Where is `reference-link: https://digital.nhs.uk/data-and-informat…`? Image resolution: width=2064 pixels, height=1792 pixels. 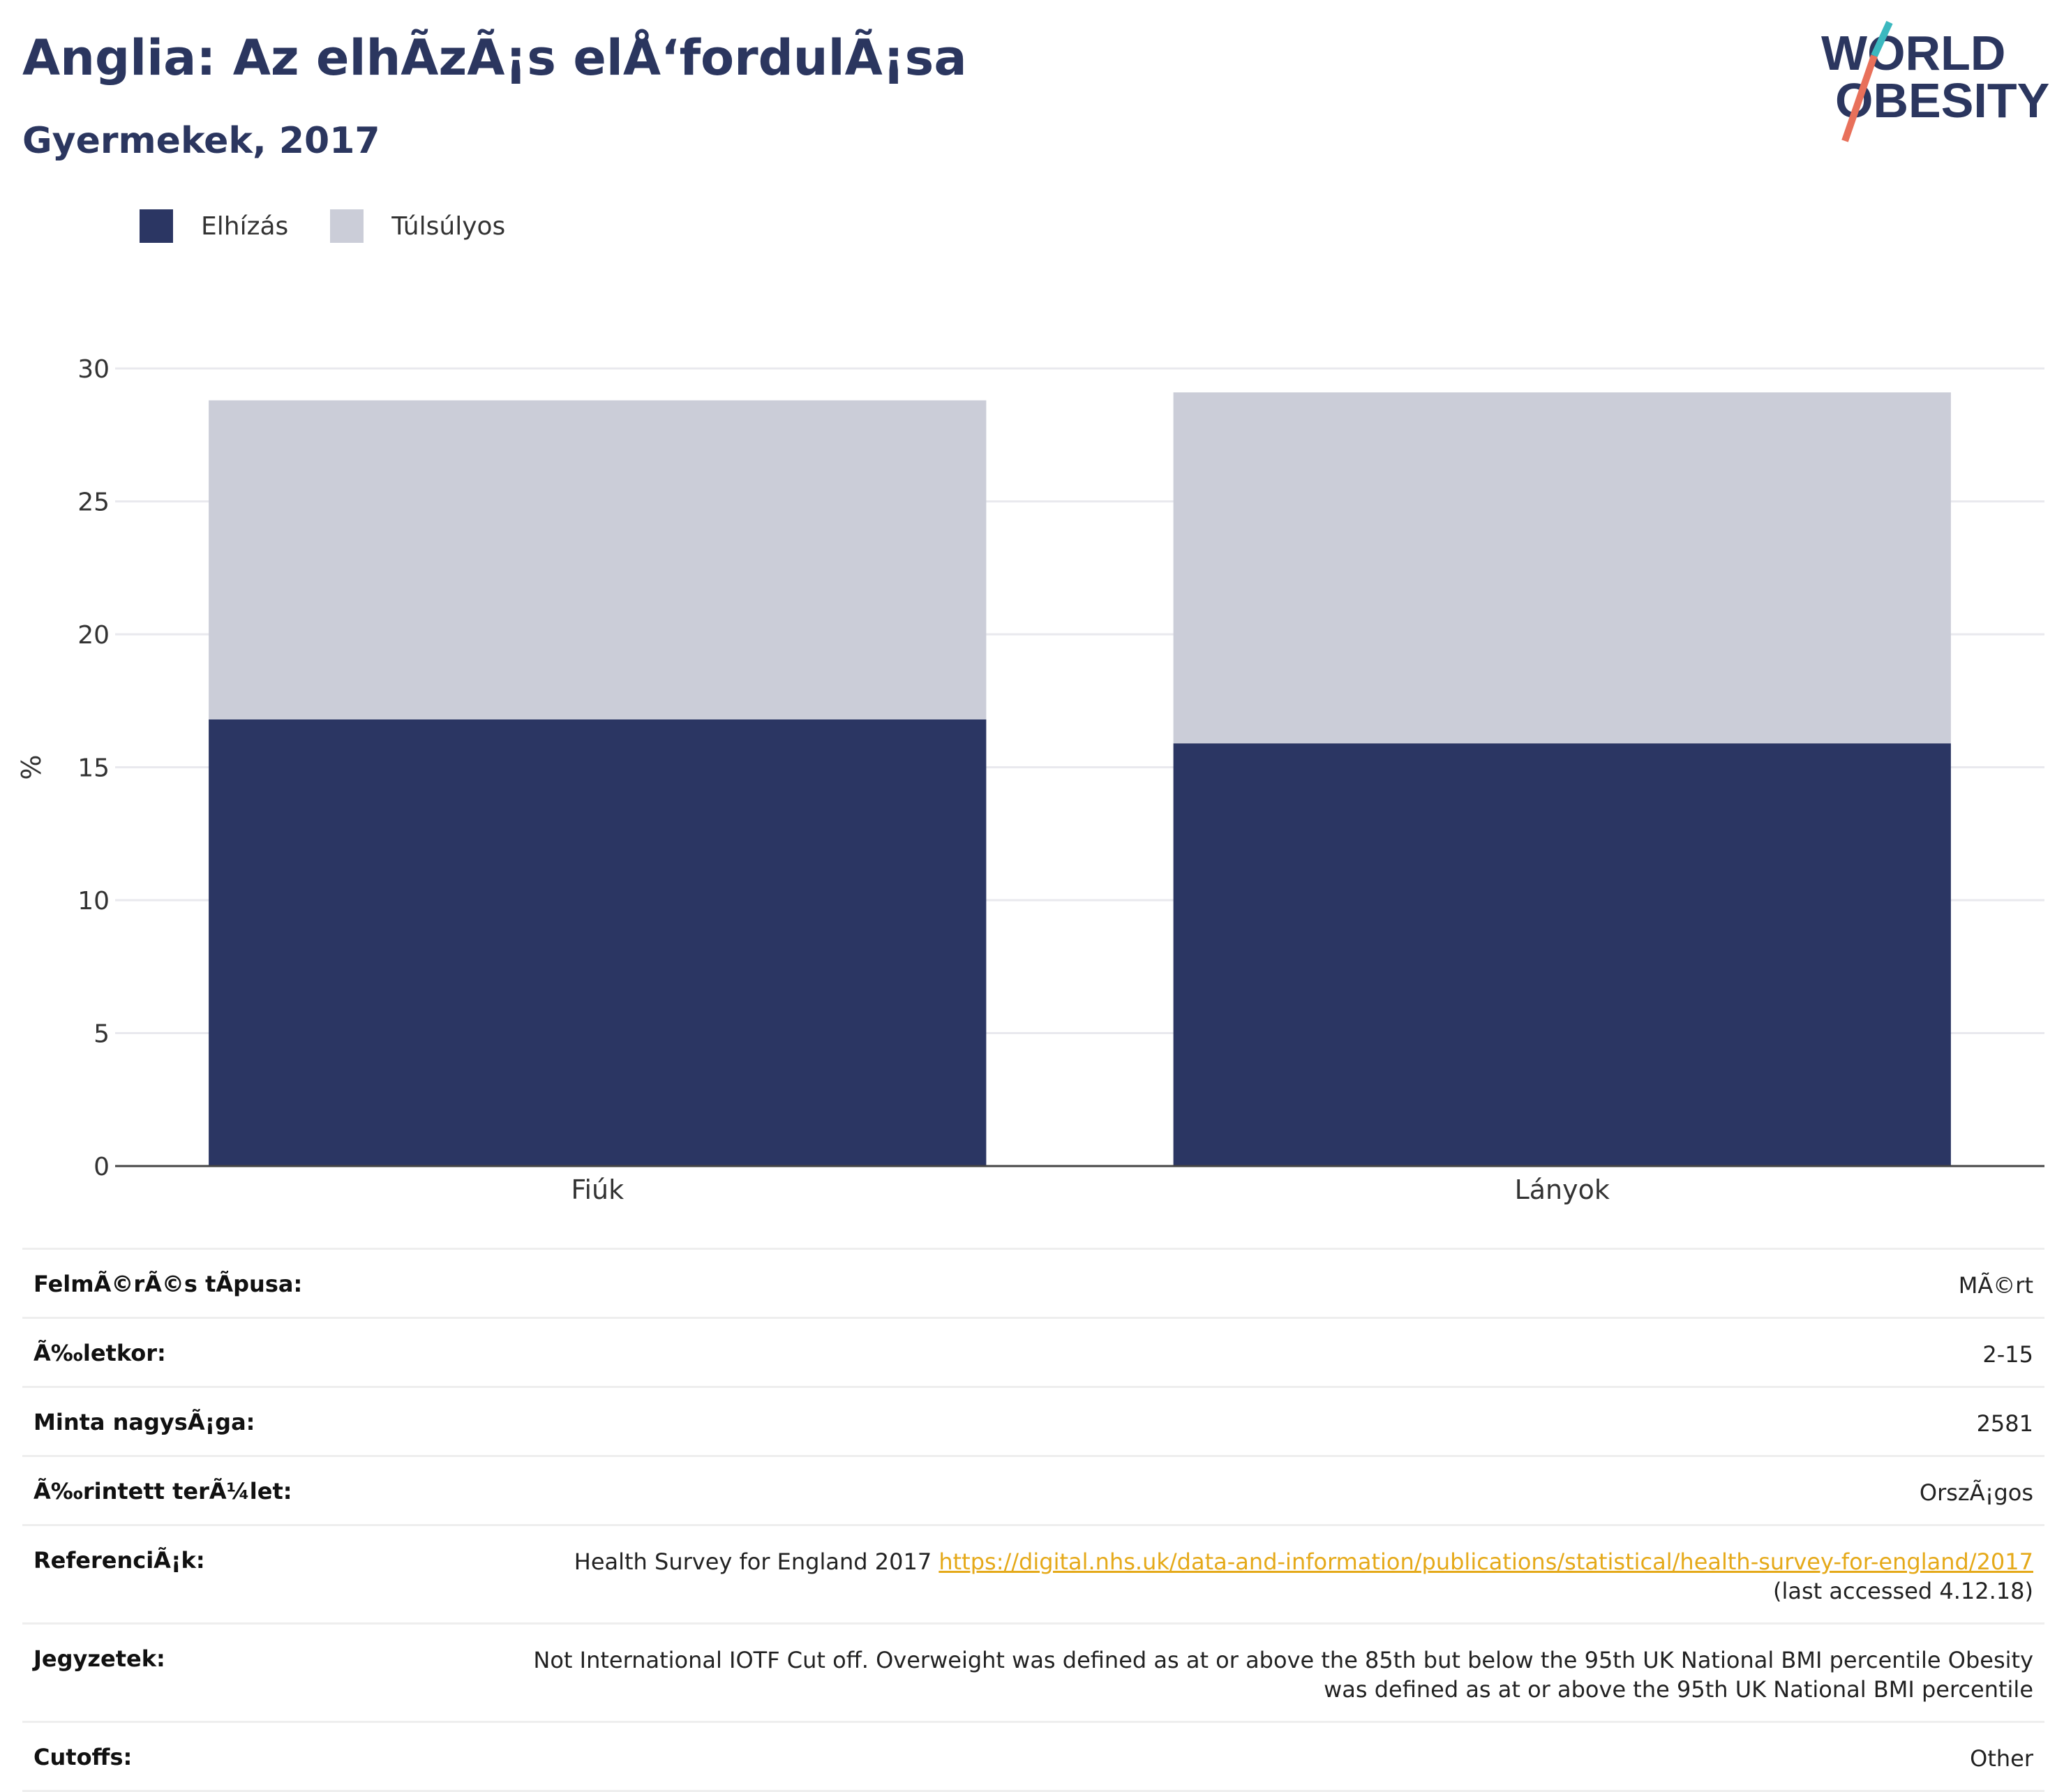
reference-link: https://digital.nhs.uk/data-and-informat… is located at coordinates (1486, 1561).